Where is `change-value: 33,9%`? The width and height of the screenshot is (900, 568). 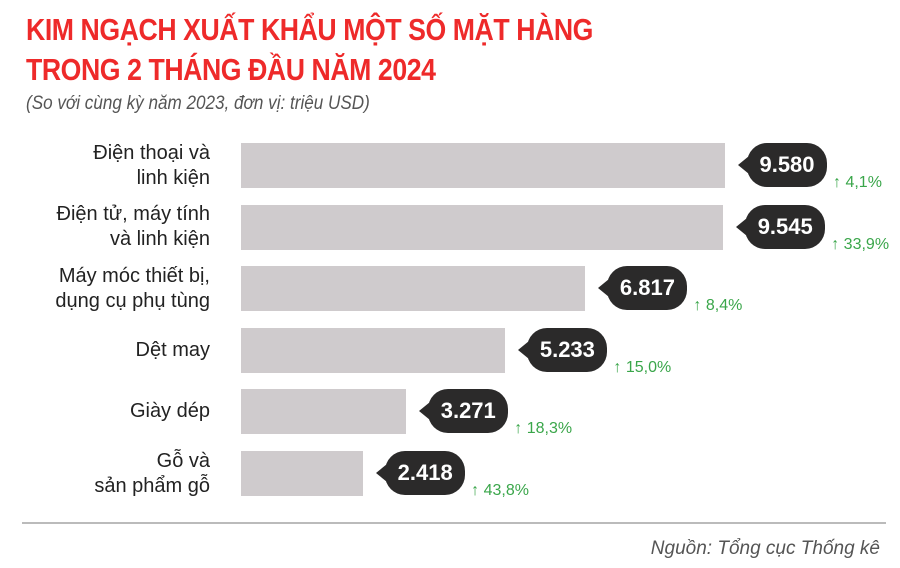
change-value: 33,9% is located at coordinates (866, 244).